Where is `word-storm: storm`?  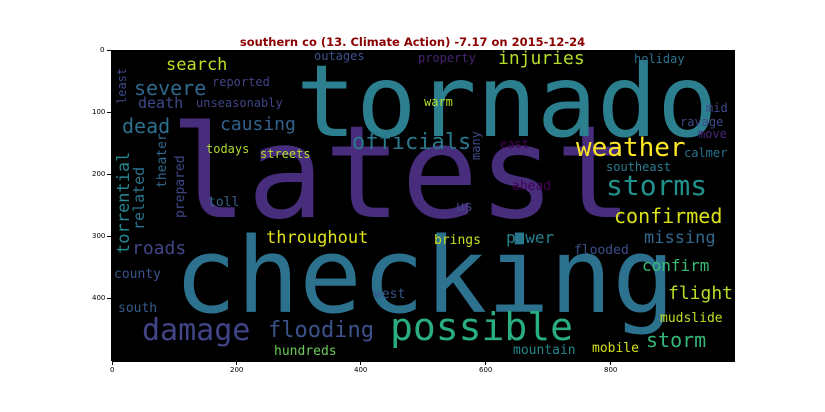 word-storm: storm is located at coordinates (676, 340).